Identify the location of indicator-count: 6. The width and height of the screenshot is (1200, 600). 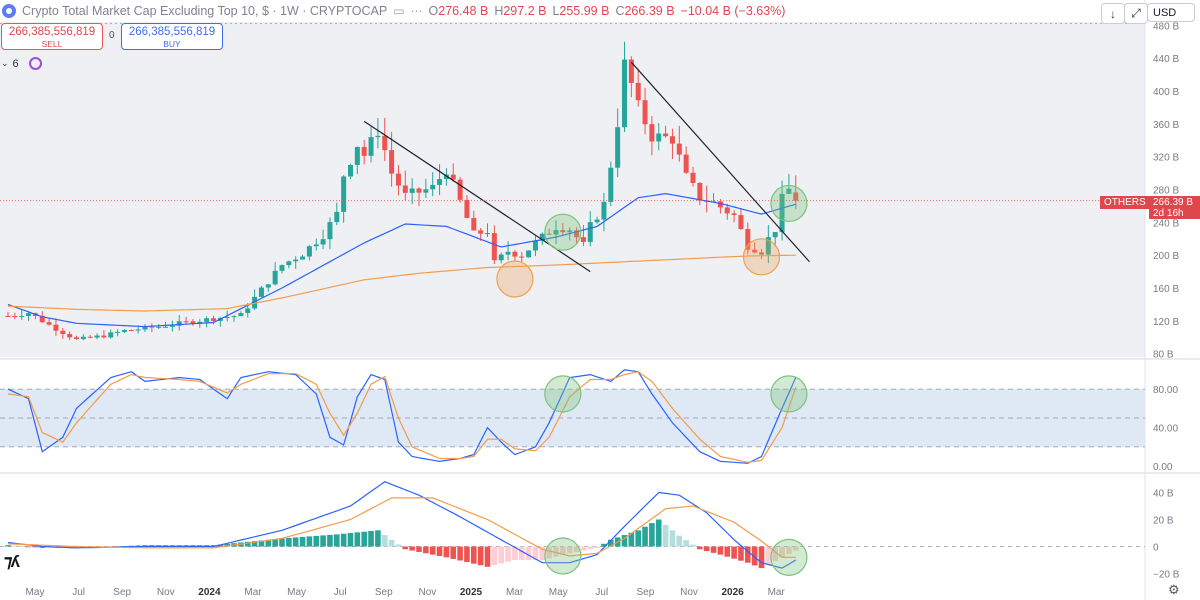
(15, 63).